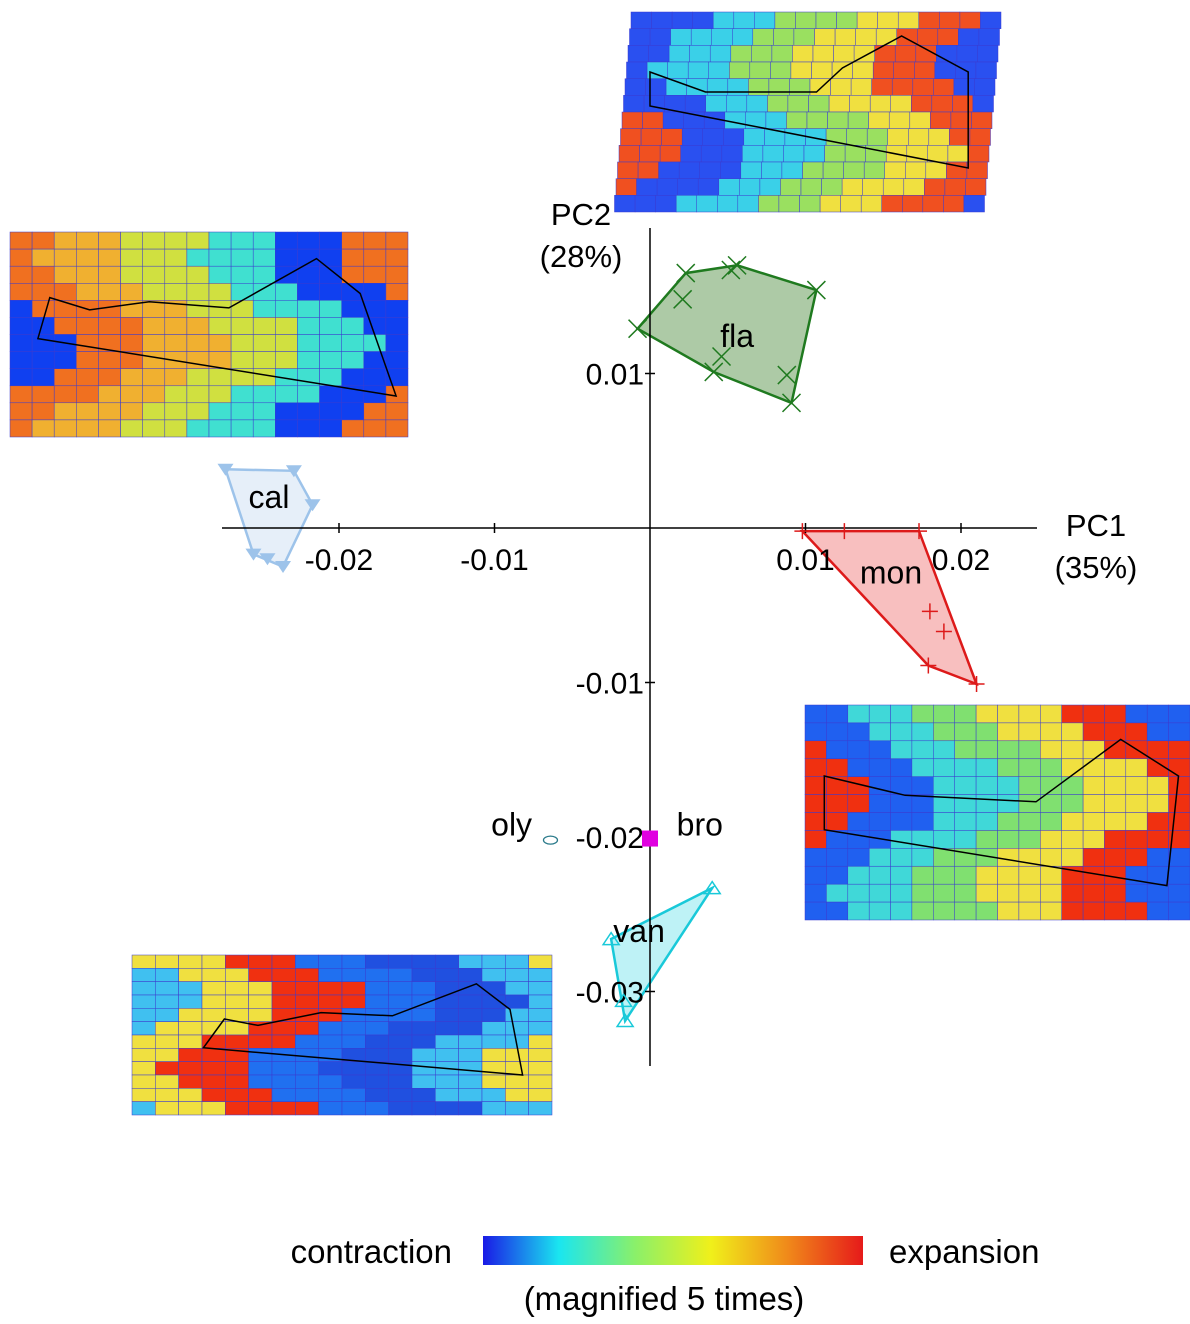 This screenshot has width=1190, height=1324. Describe the element at coordinates (615, 375) in the screenshot. I see `y-tick-label: 0.01` at that location.